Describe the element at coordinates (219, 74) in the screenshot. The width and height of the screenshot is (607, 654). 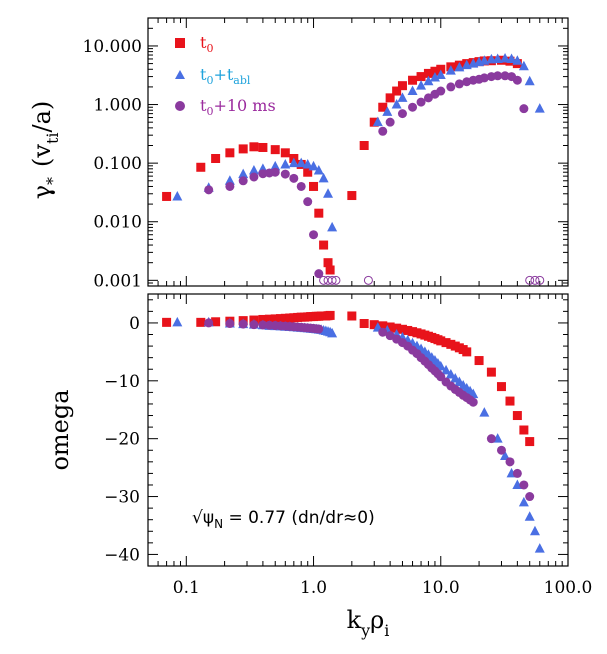
I see `legend-tabl-plus: +` at that location.